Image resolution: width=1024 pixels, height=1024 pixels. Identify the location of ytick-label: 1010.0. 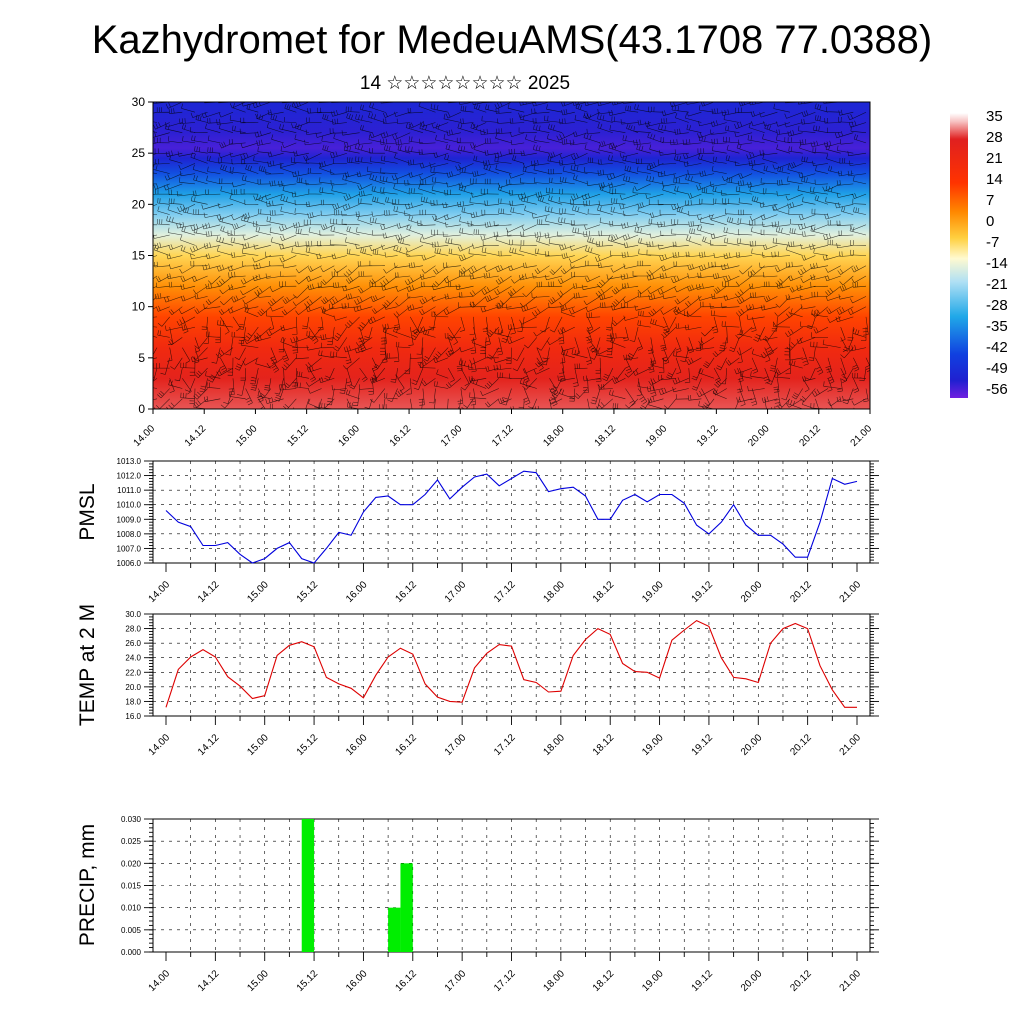
(129, 505).